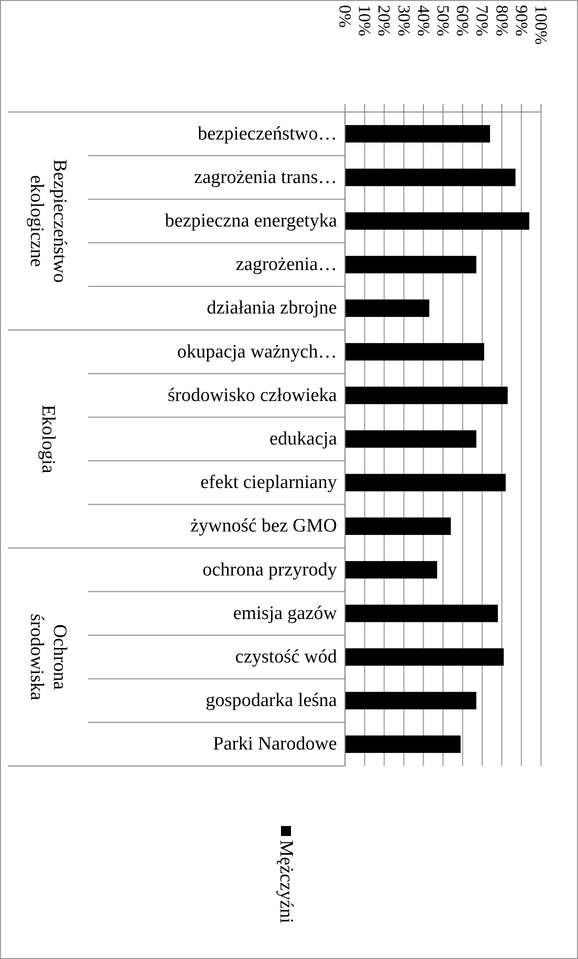  Describe the element at coordinates (443, 20) in the screenshot. I see `x-tick-label: 50%` at that location.